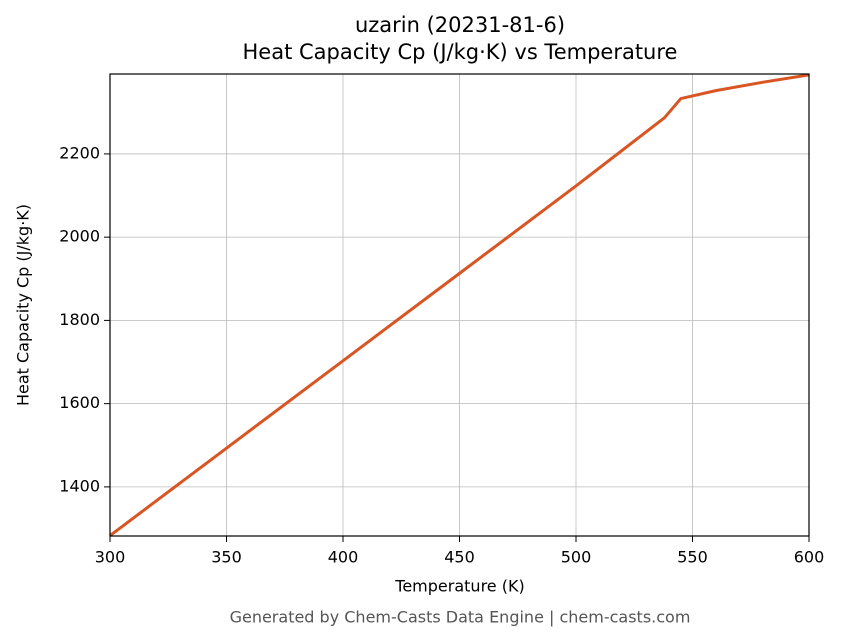  I want to click on y-tick-label: 2000, so click(79, 236).